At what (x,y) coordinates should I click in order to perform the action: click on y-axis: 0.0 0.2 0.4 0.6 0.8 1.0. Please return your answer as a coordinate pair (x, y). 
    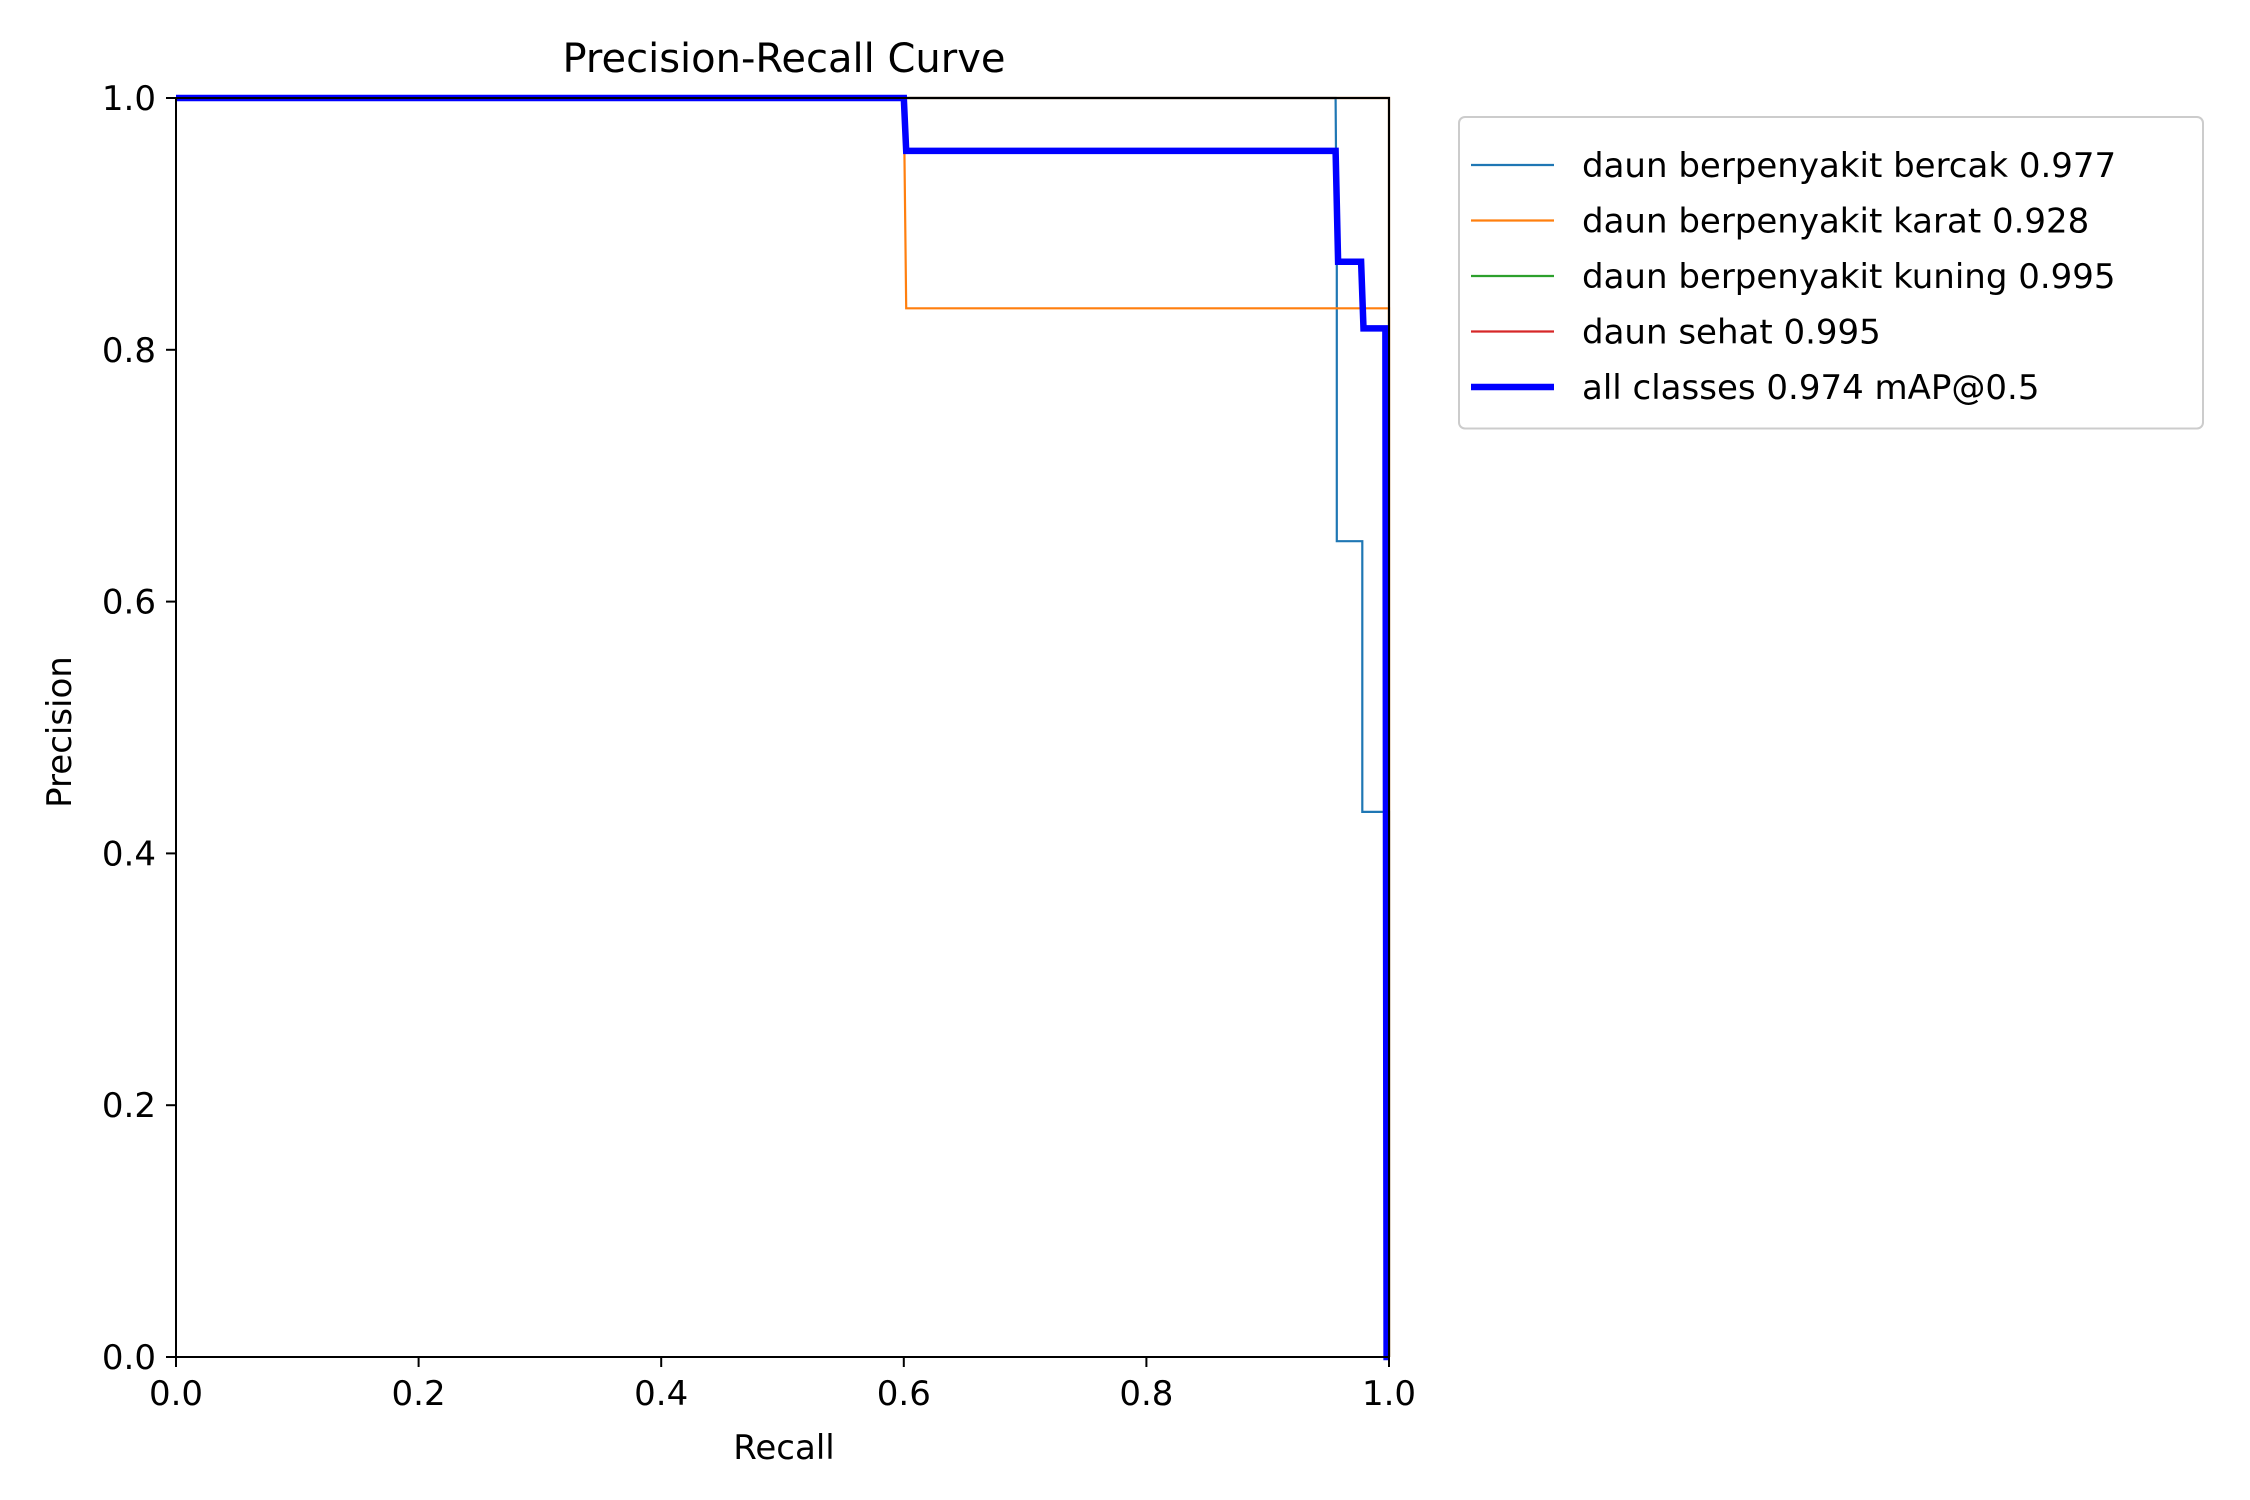
    Looking at the image, I should click on (139, 728).